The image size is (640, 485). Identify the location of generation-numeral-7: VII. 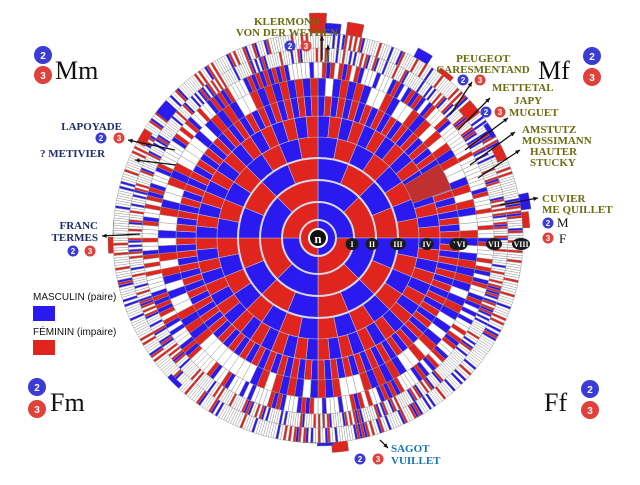
(494, 244).